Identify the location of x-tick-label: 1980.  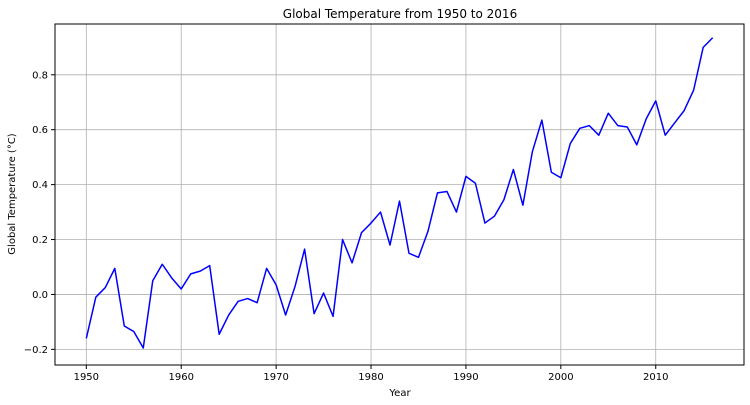
(370, 377).